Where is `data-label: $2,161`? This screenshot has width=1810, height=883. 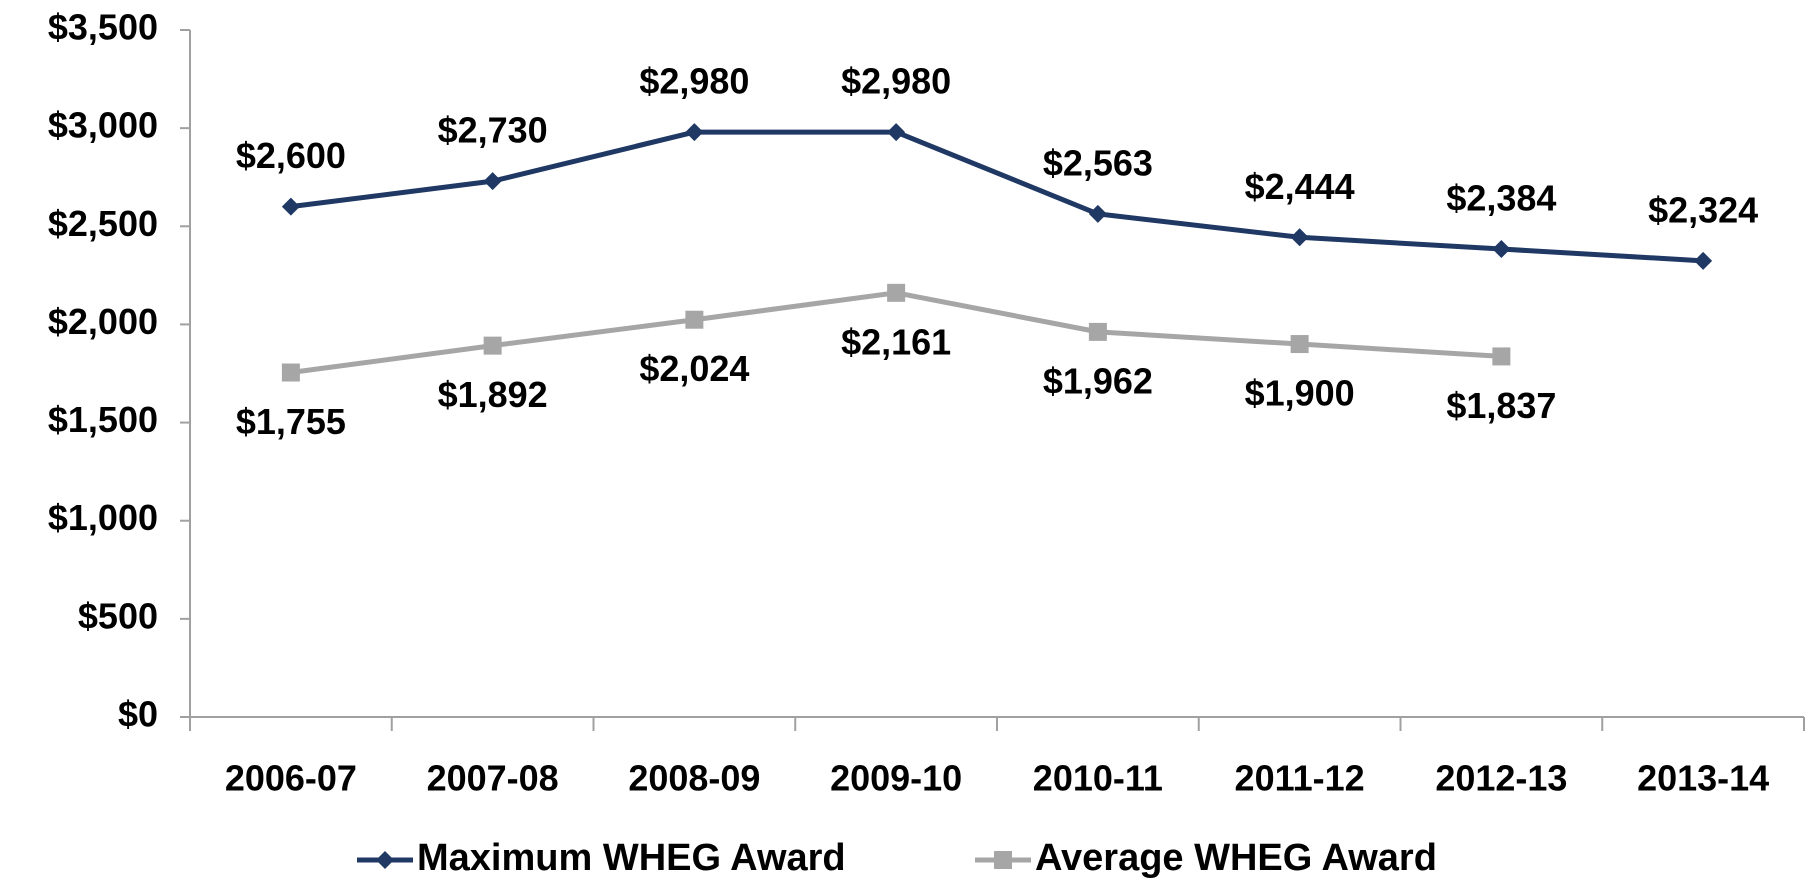 data-label: $2,161 is located at coordinates (896, 341).